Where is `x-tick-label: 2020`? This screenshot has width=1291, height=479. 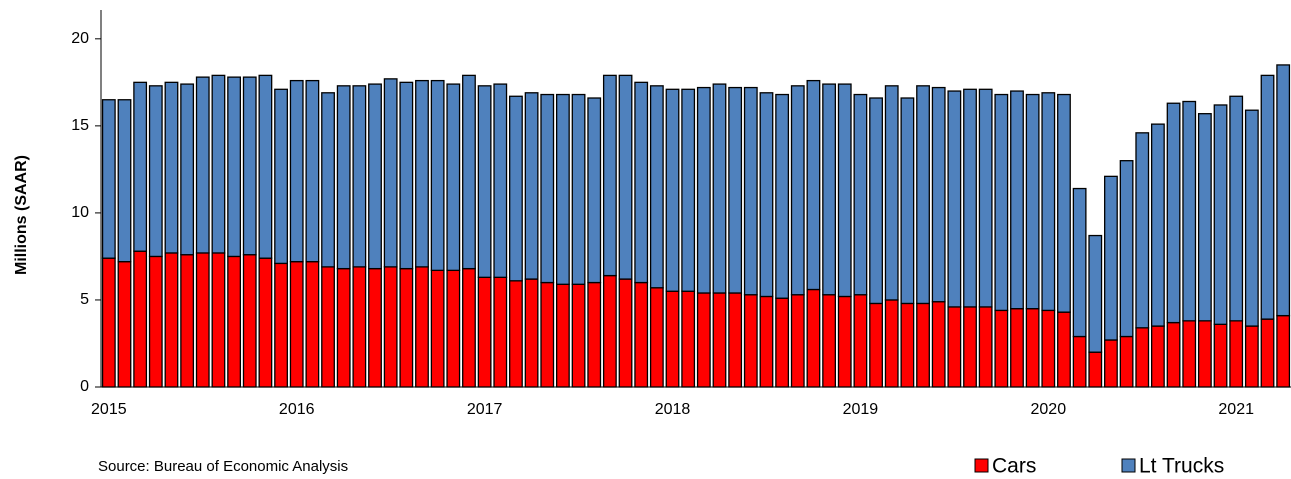 x-tick-label: 2020 is located at coordinates (1049, 409).